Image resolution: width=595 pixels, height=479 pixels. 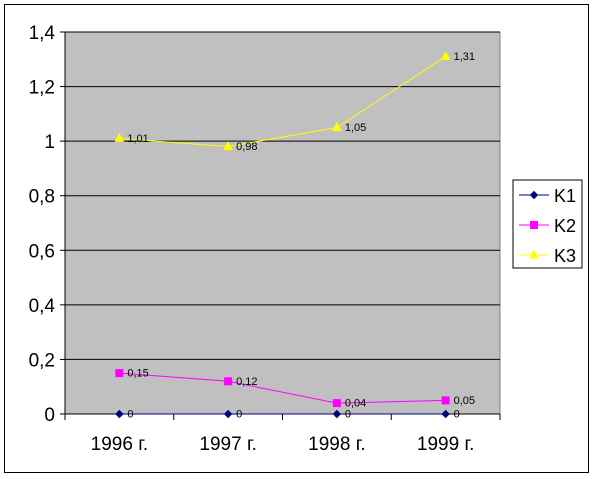 What do you see at coordinates (246, 382) in the screenshot?
I see `data-label: 0,12` at bounding box center [246, 382].